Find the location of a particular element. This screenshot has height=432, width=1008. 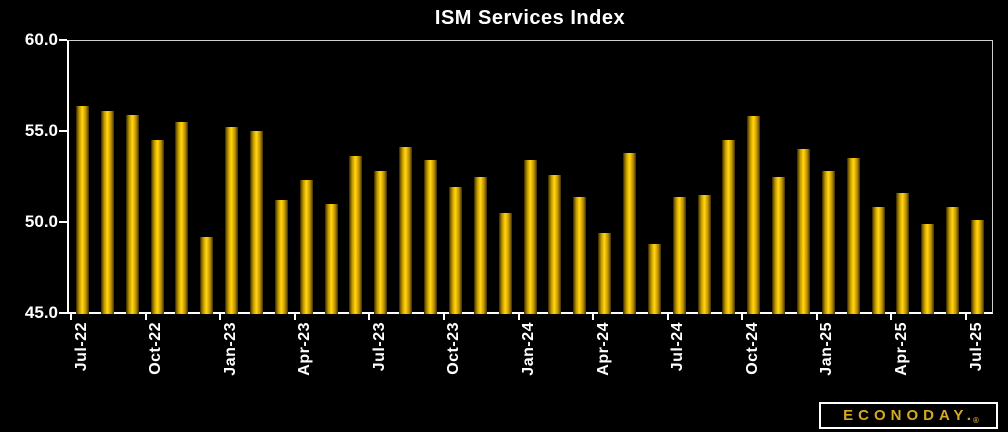

y-axis-label: 50.0 is located at coordinates (41, 221).